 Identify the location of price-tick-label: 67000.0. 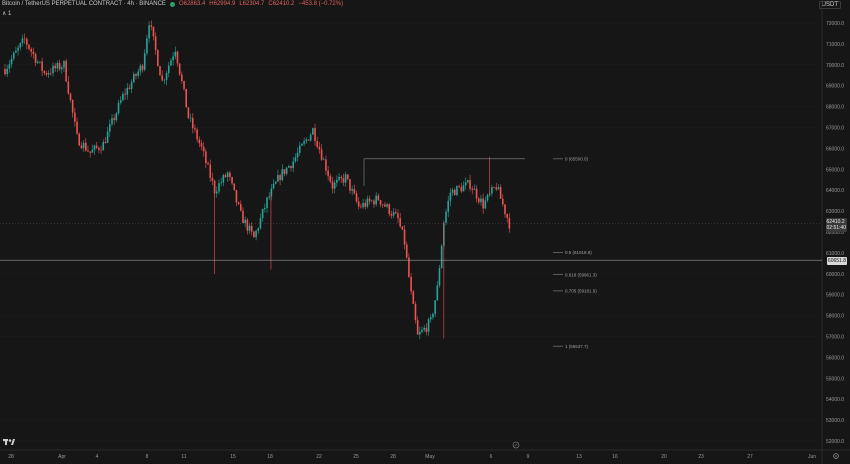
(835, 129).